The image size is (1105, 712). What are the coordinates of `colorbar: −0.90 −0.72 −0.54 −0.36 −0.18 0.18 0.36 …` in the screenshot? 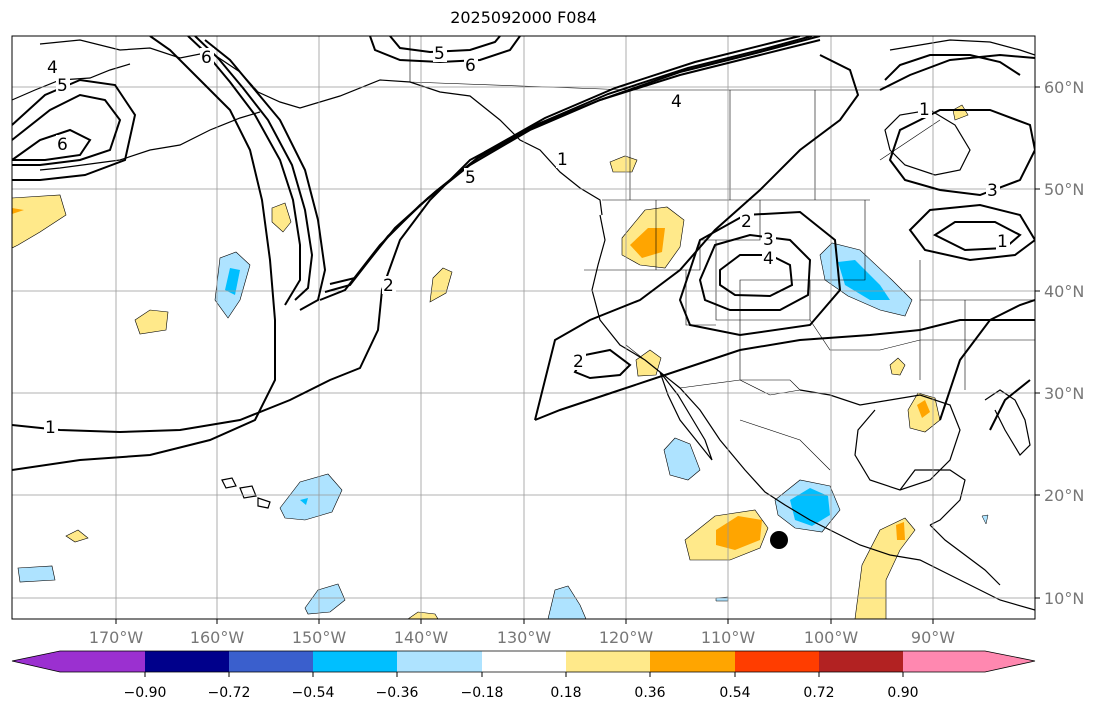 It's located at (523, 675).